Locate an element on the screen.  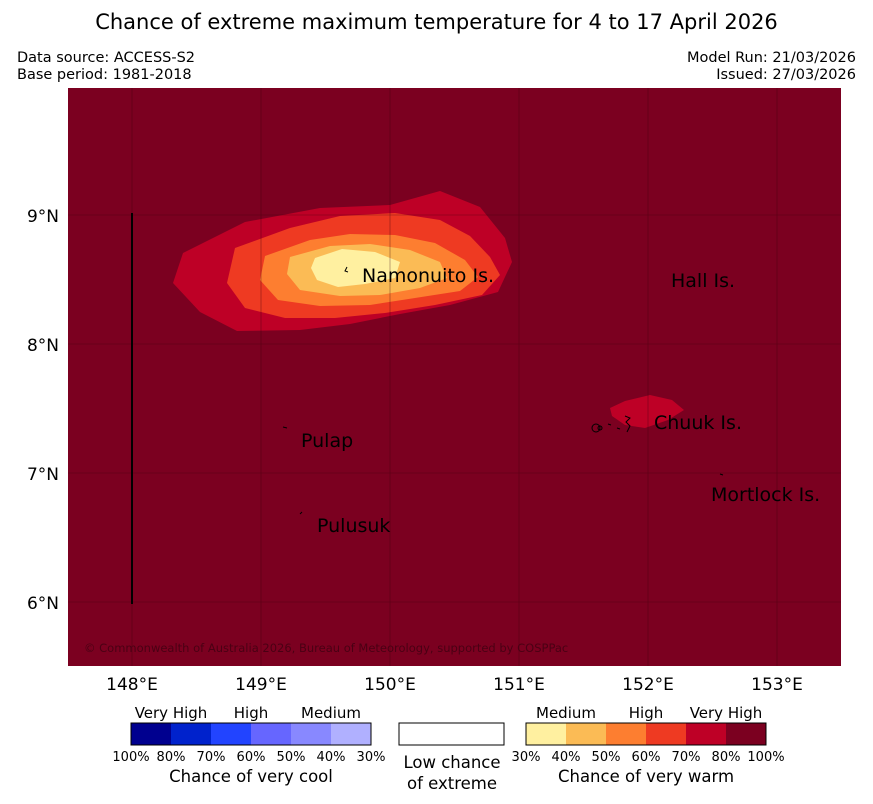
cool-tick: 50% is located at coordinates (291, 757).